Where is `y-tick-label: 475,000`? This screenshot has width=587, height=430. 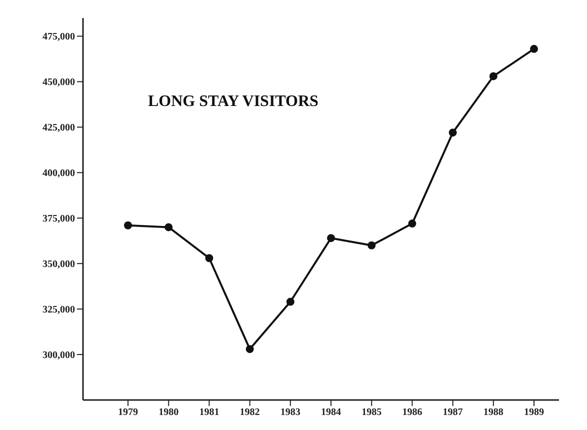
y-tick-label: 475,000 is located at coordinates (58, 37).